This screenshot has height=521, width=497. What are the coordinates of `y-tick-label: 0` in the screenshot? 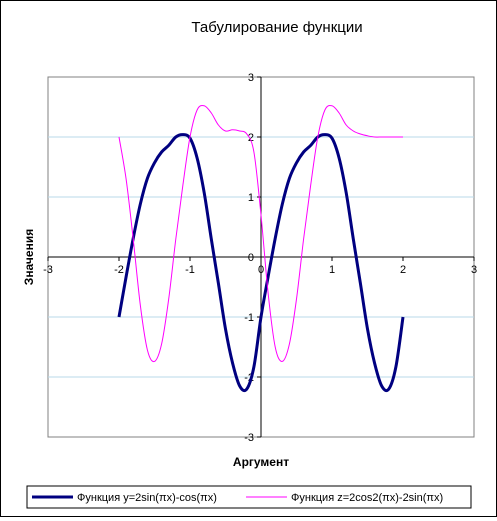 It's located at (251, 258).